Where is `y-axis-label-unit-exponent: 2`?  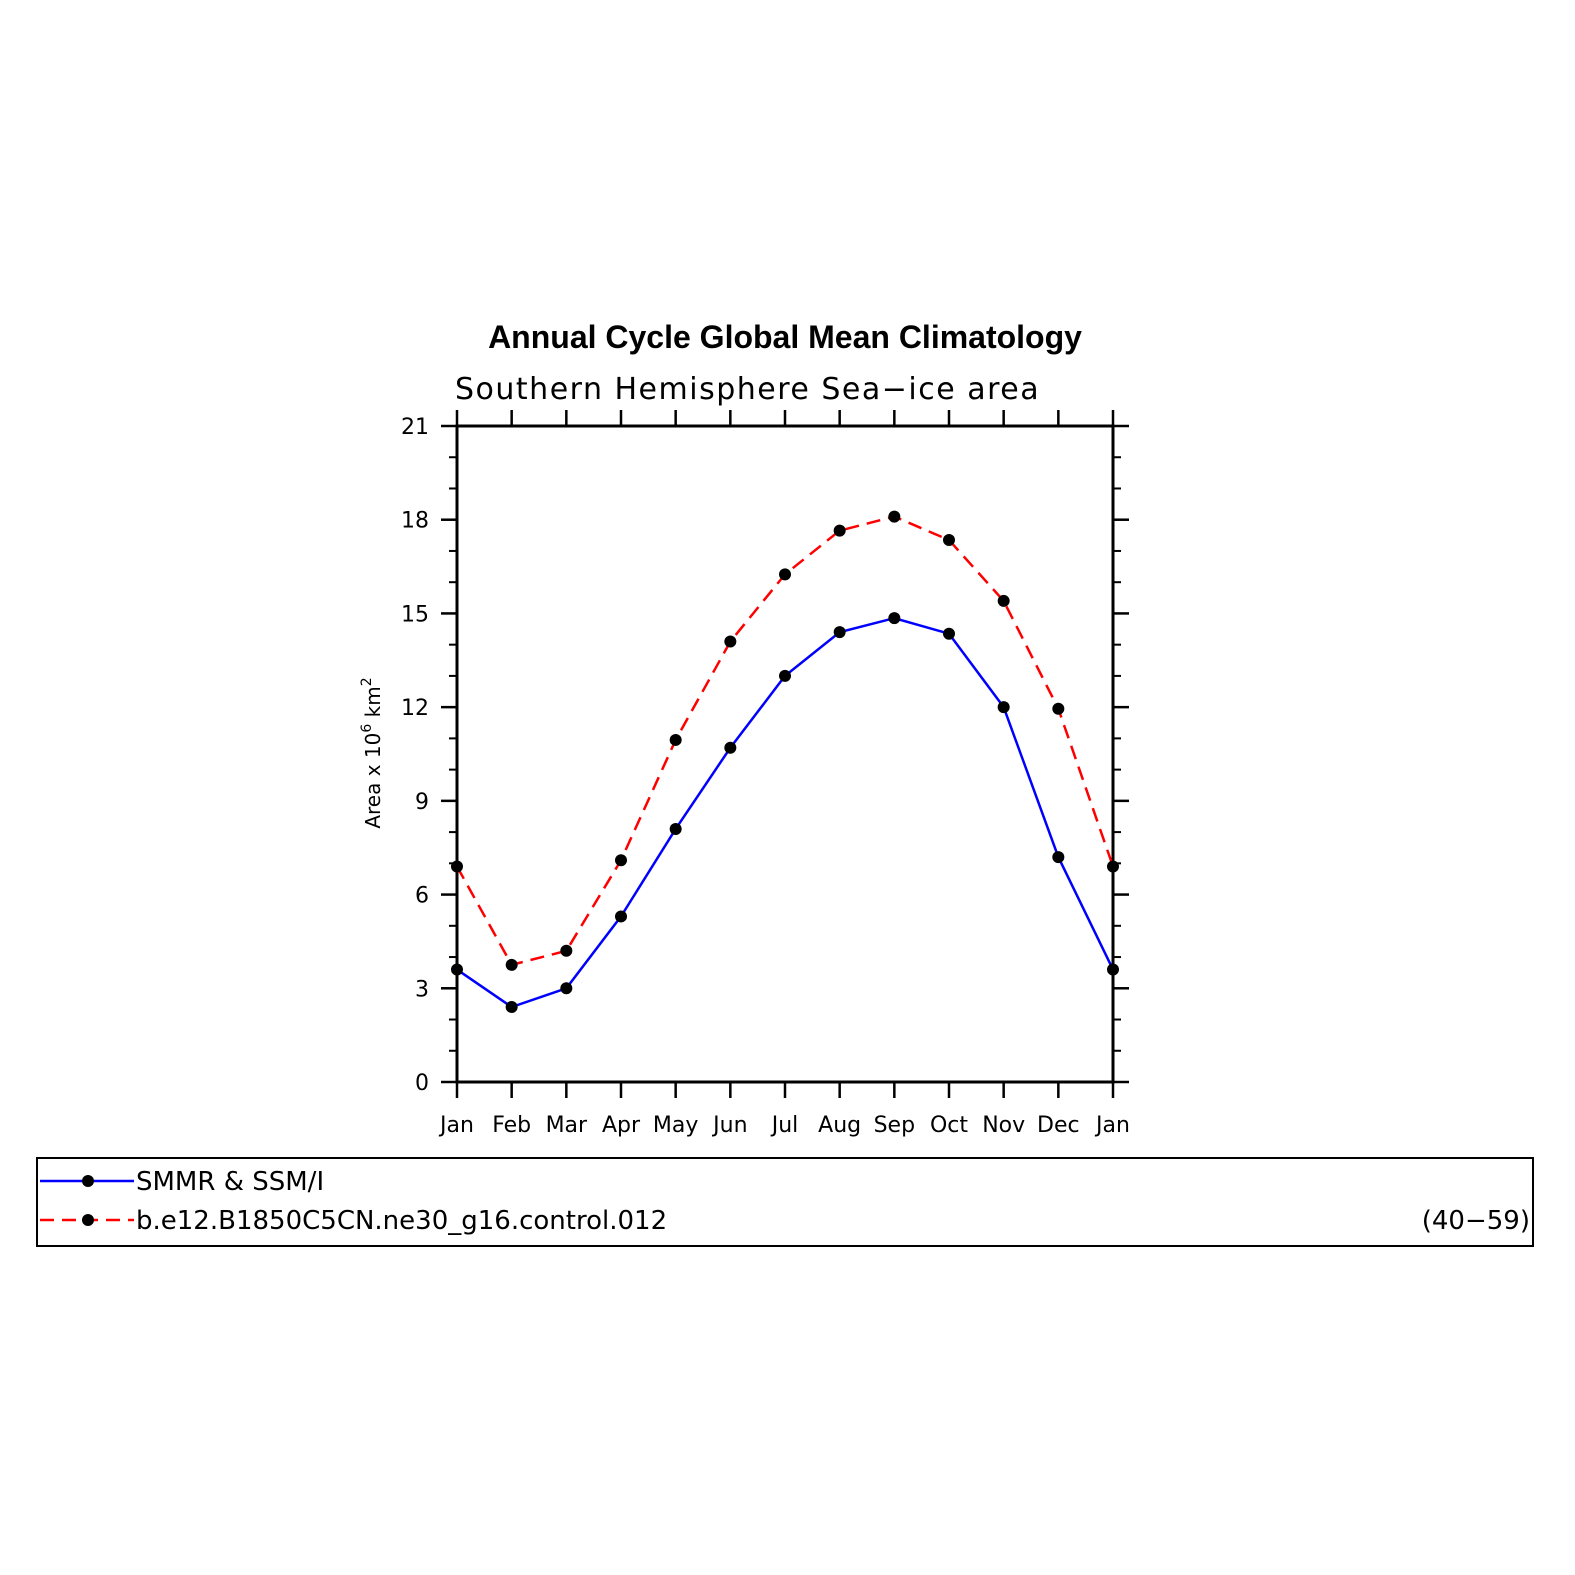
y-axis-label-unit-exponent: 2 is located at coordinates (367, 681).